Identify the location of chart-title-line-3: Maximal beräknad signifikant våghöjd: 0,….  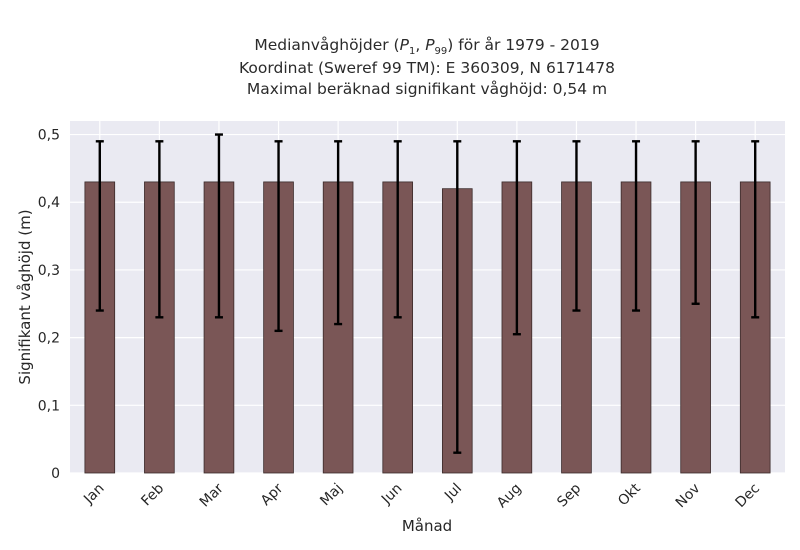
(427, 89).